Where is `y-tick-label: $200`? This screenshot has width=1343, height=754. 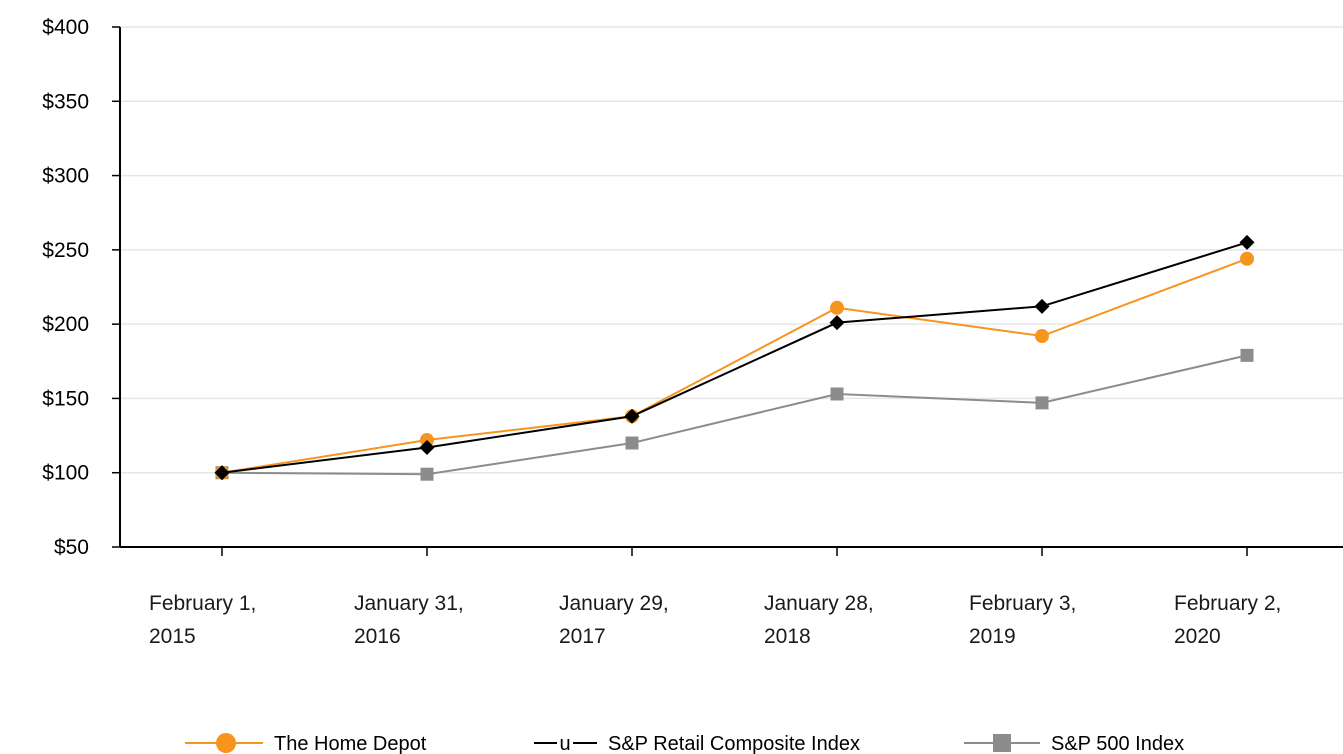 y-tick-label: $200 is located at coordinates (65, 324).